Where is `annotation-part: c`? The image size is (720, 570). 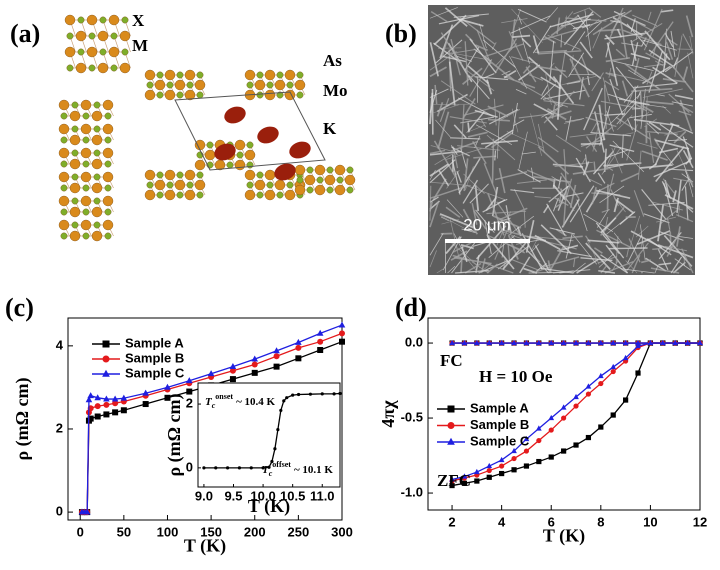 annotation-part: c is located at coordinates (271, 473).